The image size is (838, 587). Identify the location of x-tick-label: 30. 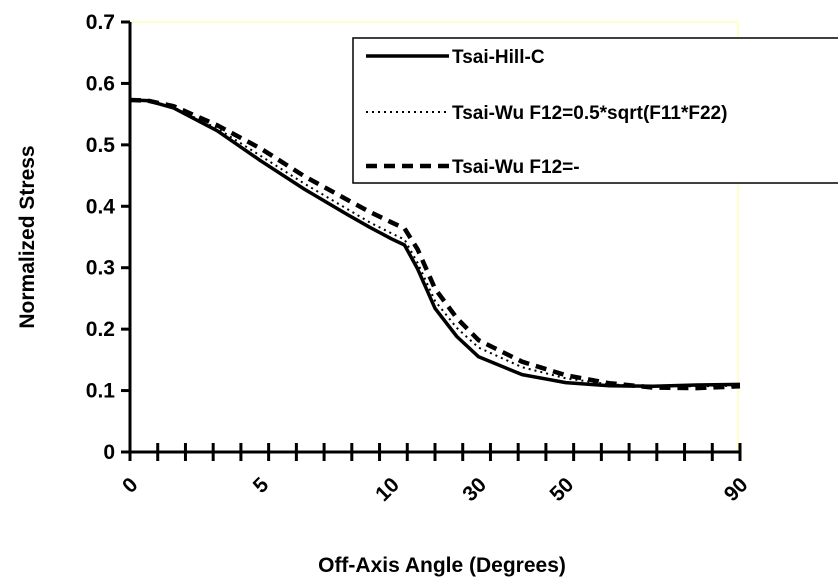
(474, 489).